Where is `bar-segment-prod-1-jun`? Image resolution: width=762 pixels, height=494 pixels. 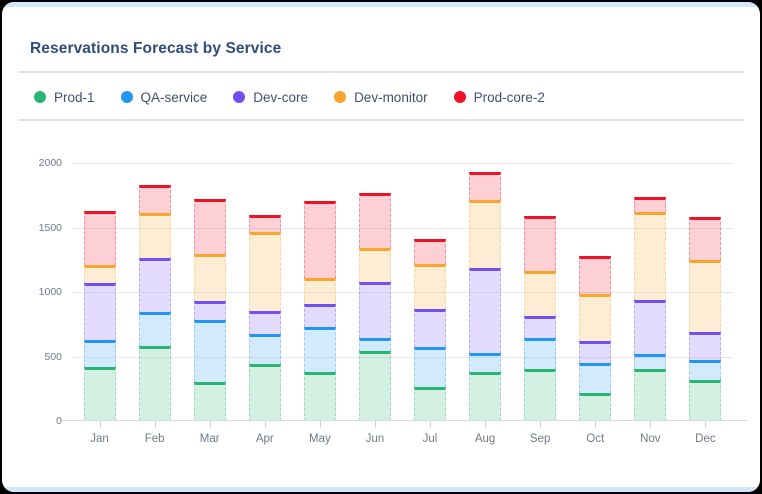
bar-segment-prod-1-jun is located at coordinates (374, 385).